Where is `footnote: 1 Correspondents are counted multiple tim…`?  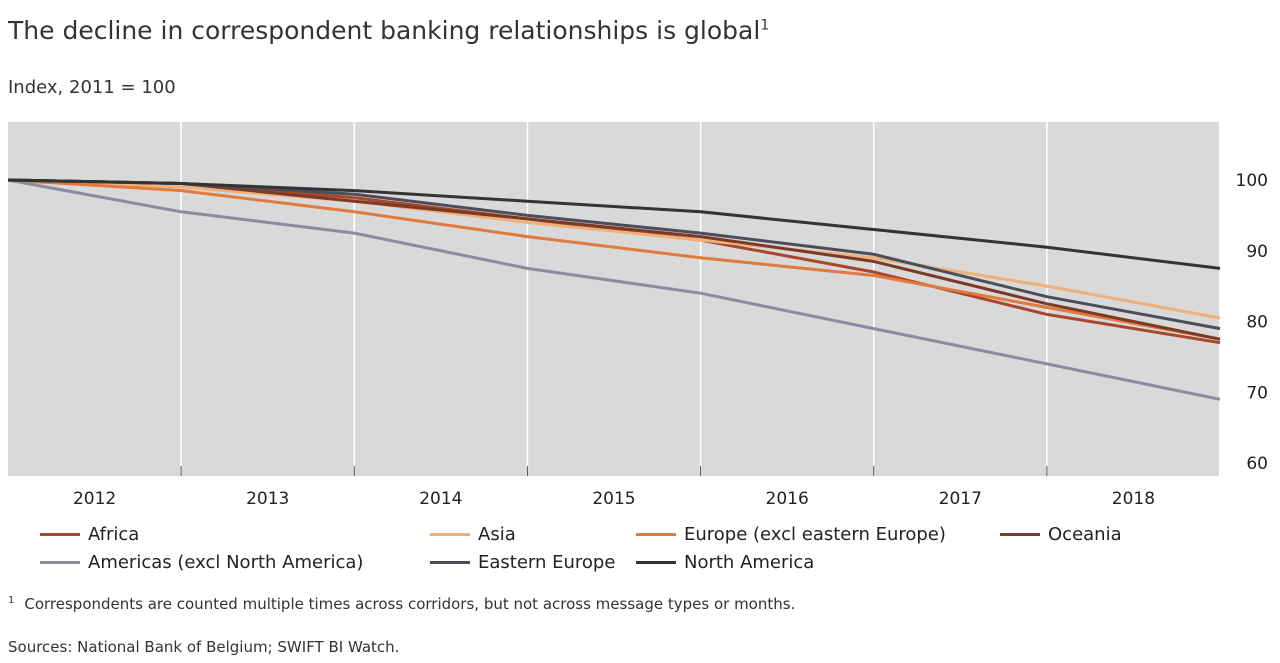 footnote: 1 Correspondents are counted multiple tim… is located at coordinates (401, 604).